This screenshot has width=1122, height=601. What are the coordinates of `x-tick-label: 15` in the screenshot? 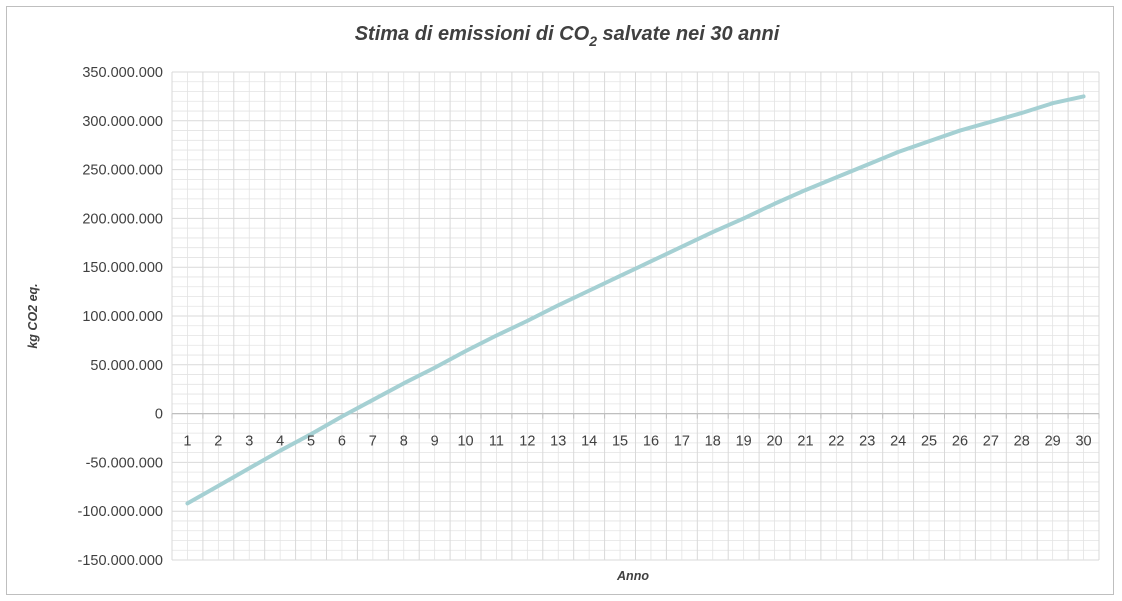 It's located at (620, 442).